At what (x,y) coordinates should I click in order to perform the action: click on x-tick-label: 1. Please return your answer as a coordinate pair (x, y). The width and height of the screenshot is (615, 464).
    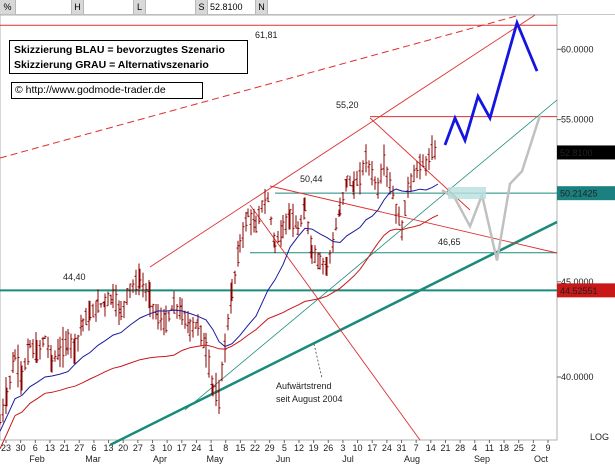
    Looking at the image, I should click on (211, 448).